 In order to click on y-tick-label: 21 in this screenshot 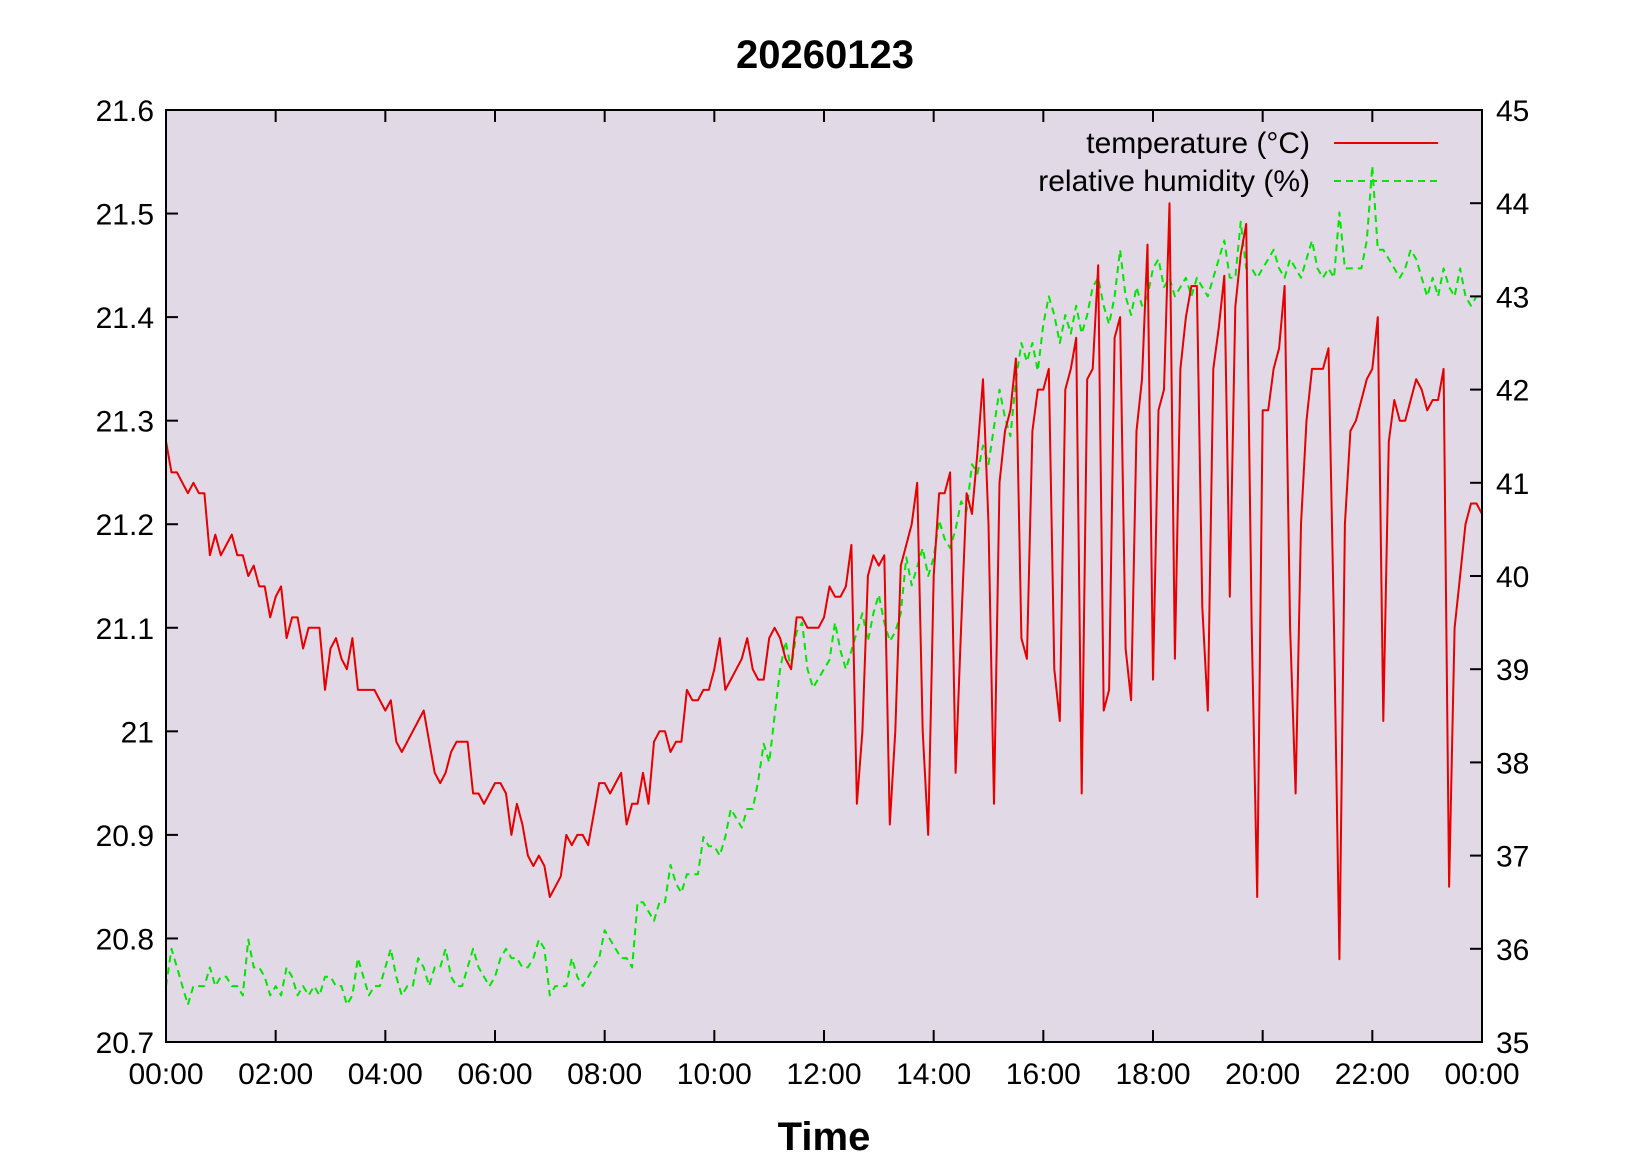, I will do `click(137, 732)`.